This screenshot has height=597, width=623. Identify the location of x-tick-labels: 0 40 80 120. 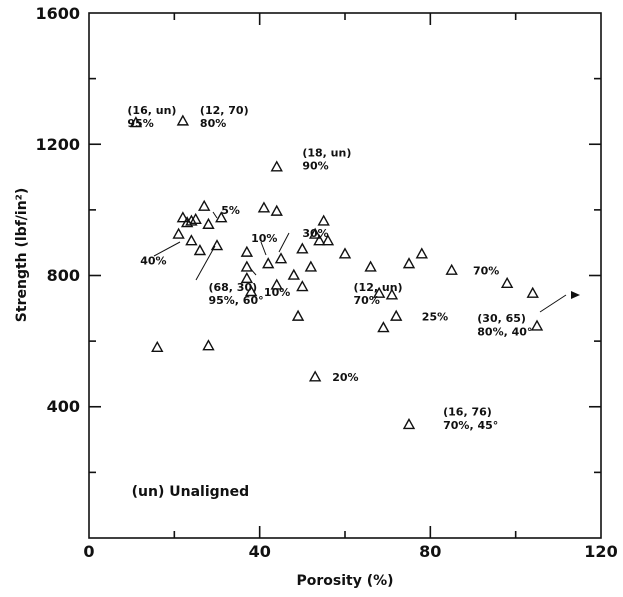
(350, 551).